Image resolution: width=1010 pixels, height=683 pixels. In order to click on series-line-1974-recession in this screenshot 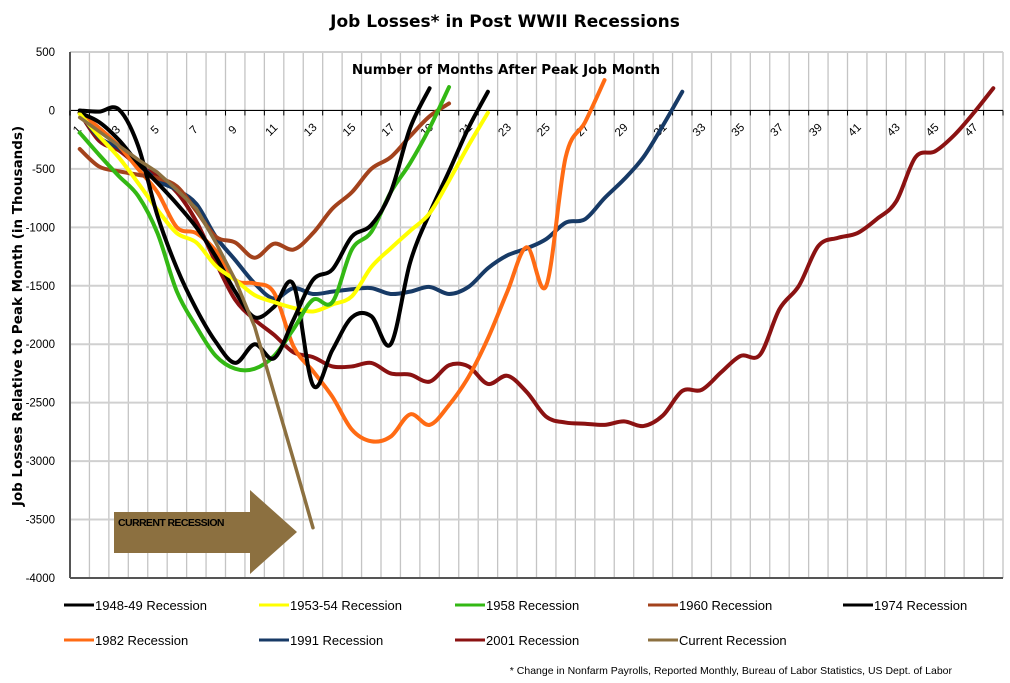, I will do `click(254, 225)`.